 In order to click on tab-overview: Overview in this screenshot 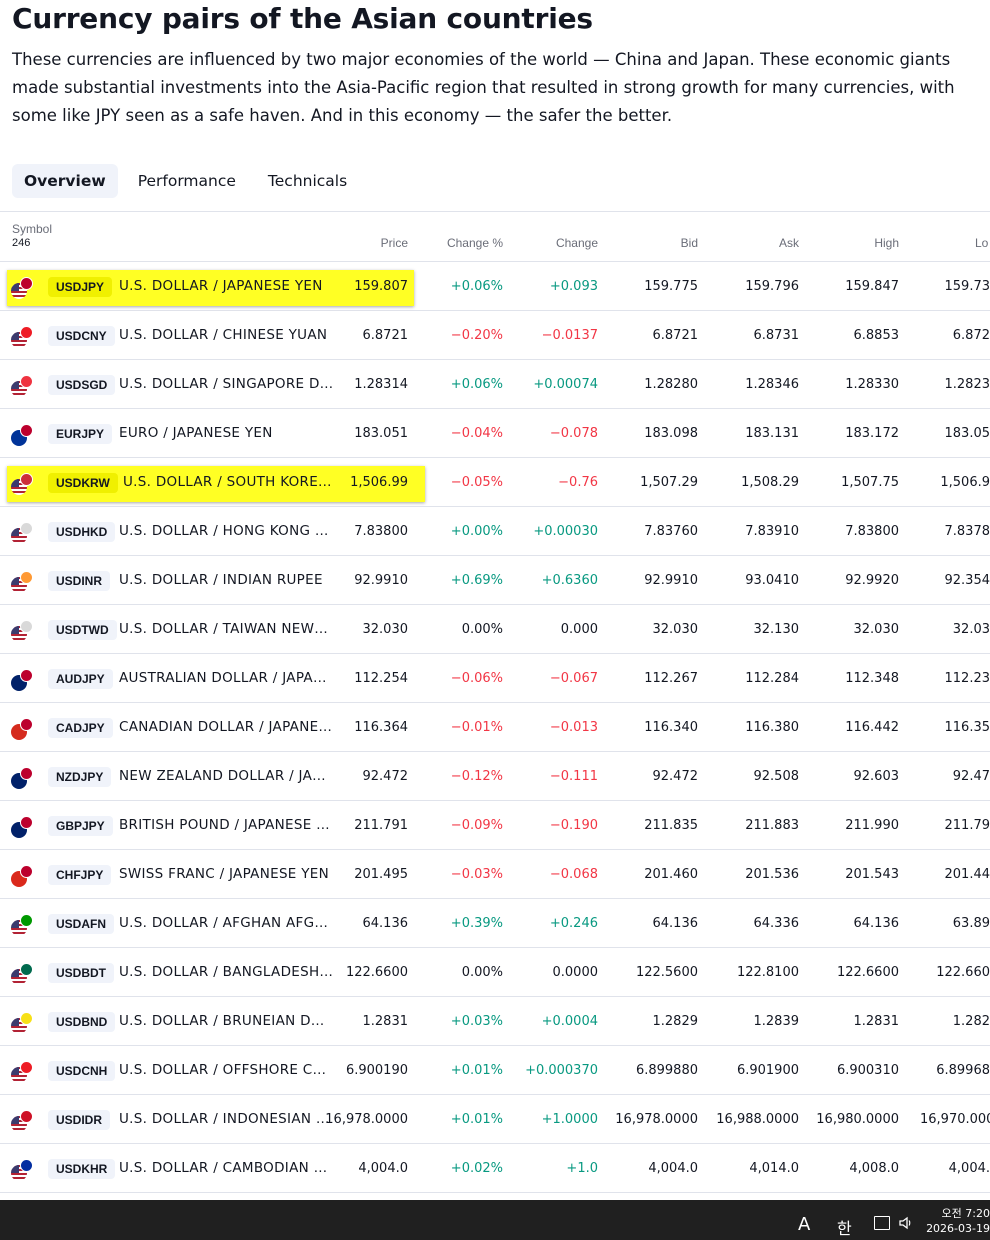, I will do `click(65, 181)`.